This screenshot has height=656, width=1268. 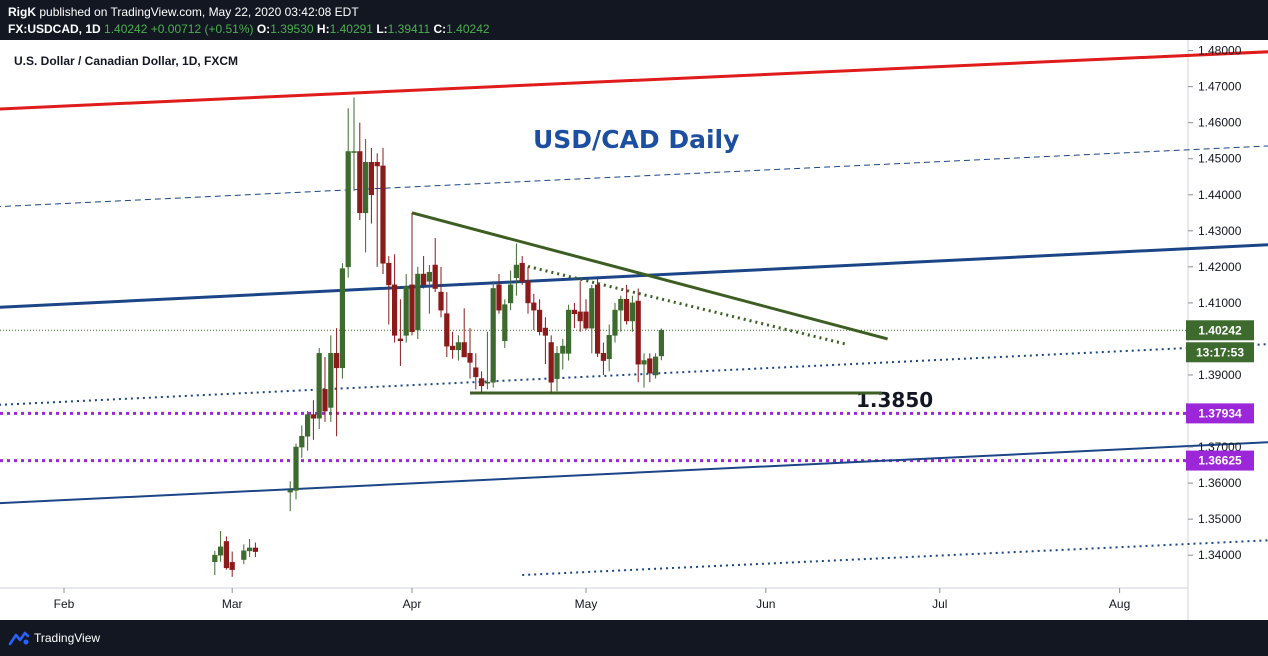 What do you see at coordinates (1220, 447) in the screenshot?
I see `price-tick-label: 1.37000` at bounding box center [1220, 447].